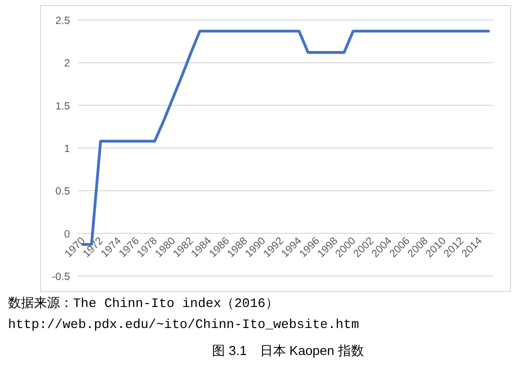 This screenshot has width=528, height=368. I want to click on y-tick-label: 1, so click(67, 149).